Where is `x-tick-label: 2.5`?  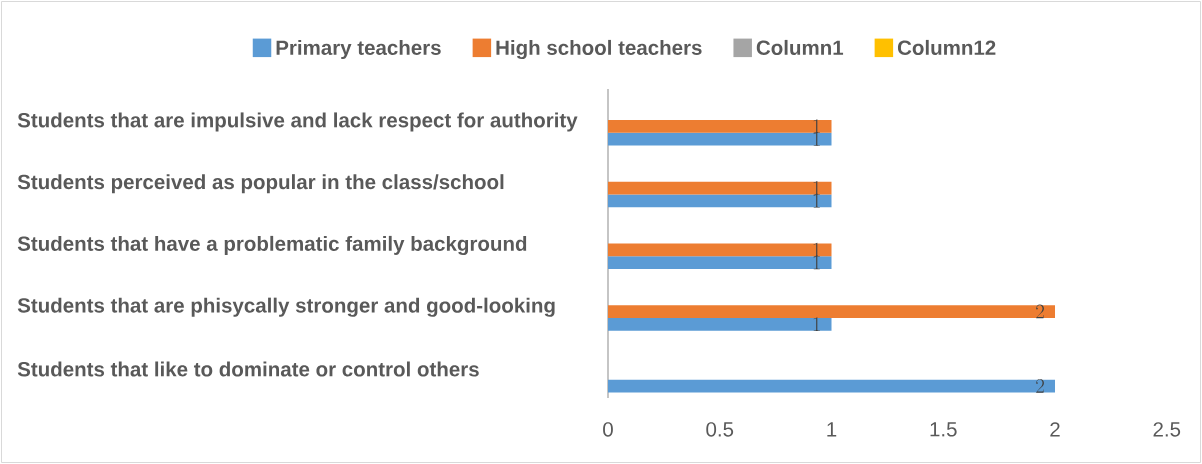
x-tick-label: 2.5 is located at coordinates (1167, 429).